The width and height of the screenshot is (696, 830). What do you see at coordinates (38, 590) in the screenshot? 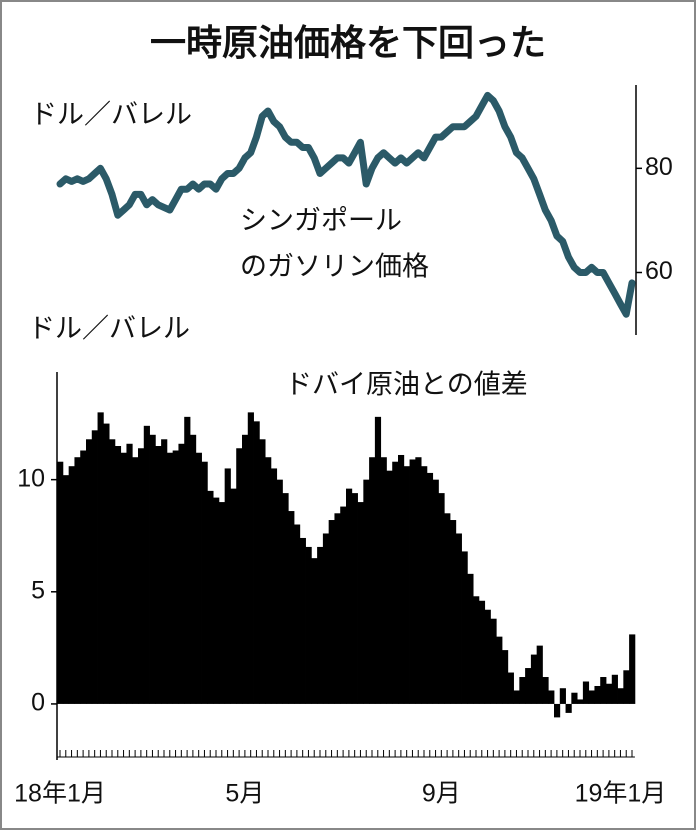
I see `y-tick-label: 5` at bounding box center [38, 590].